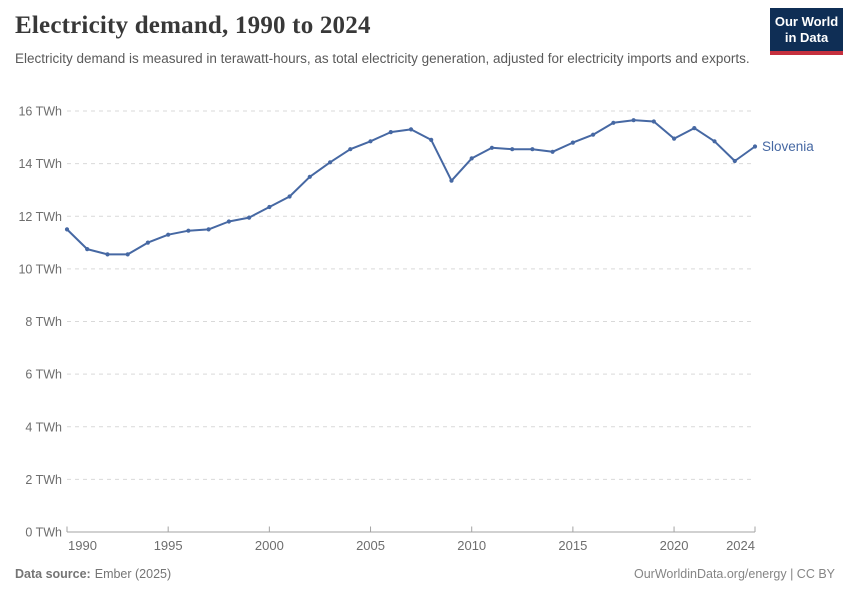 Image resolution: width=850 pixels, height=600 pixels. Describe the element at coordinates (40, 269) in the screenshot. I see `y-tick-label: 10 TWh` at that location.